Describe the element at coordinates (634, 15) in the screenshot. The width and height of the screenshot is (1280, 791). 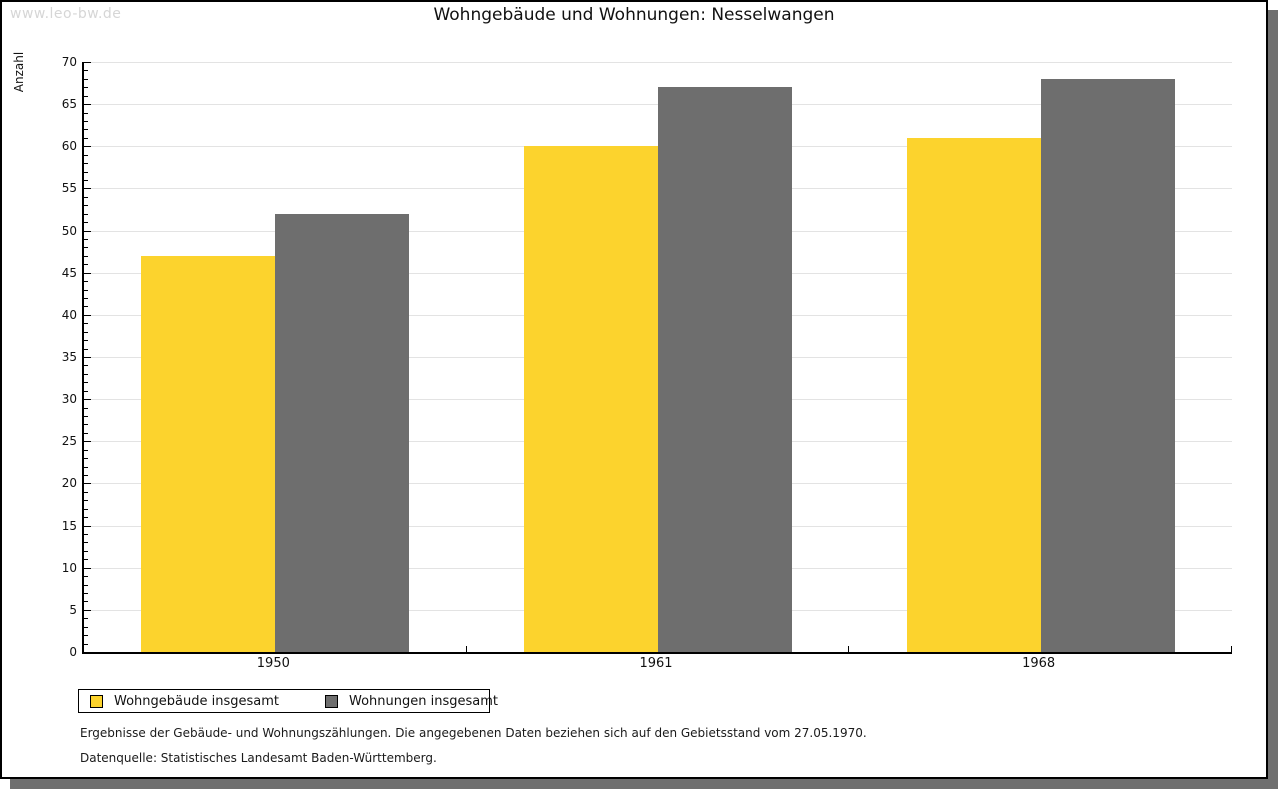
I see `chart-title: Wohngebäude und Wohnungen: Nesselwangen` at that location.